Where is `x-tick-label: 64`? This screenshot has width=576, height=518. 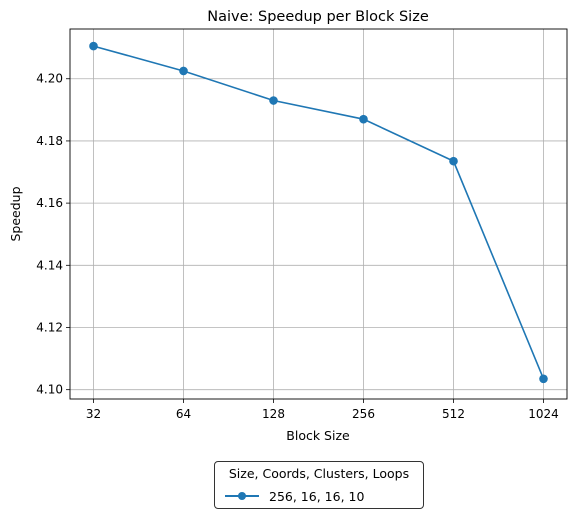
x-tick-label: 64 is located at coordinates (183, 414).